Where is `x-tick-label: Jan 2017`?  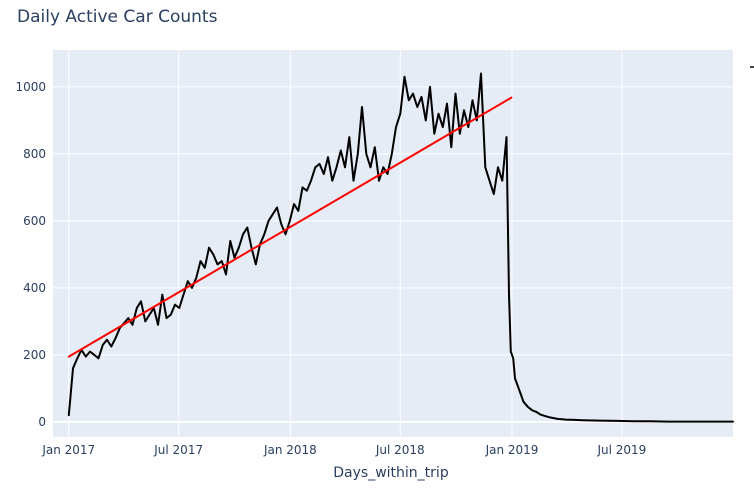
x-tick-label: Jan 2017 is located at coordinates (68, 450).